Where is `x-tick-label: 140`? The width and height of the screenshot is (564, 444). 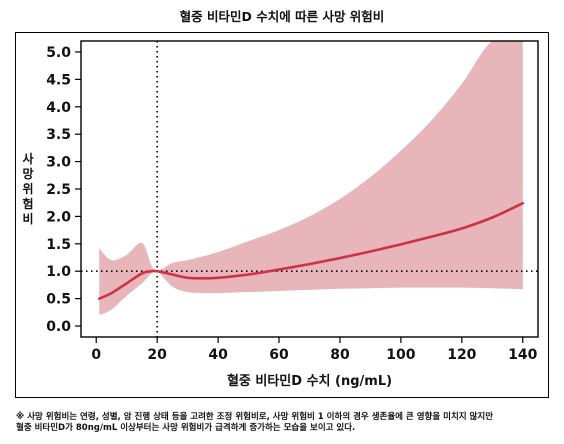 x-tick-label: 140 is located at coordinates (522, 355).